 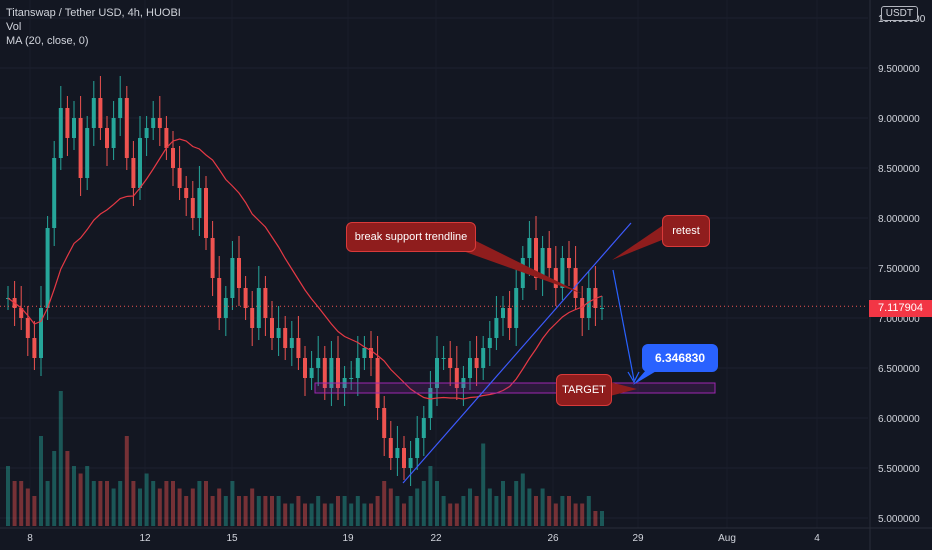 What do you see at coordinates (517, 353) in the screenshot?
I see `support-trendline` at bounding box center [517, 353].